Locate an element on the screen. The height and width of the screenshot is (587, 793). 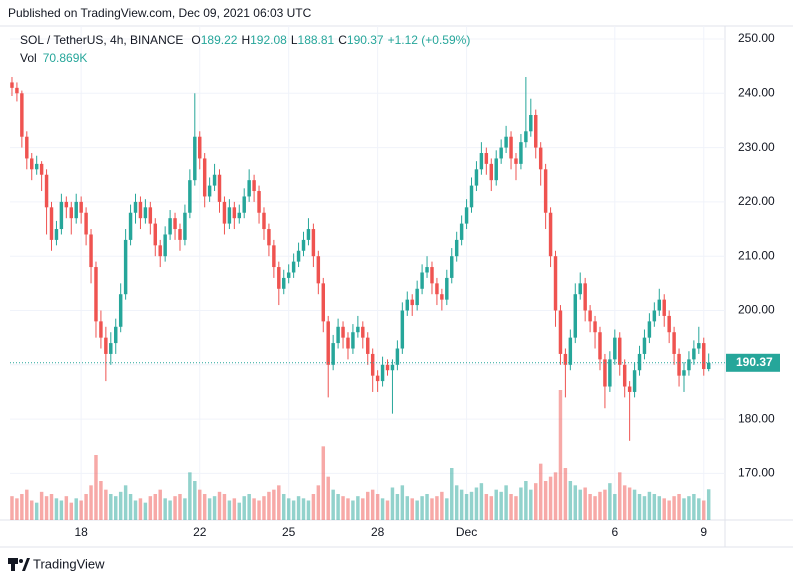
brand: TradingView is located at coordinates (69, 563).